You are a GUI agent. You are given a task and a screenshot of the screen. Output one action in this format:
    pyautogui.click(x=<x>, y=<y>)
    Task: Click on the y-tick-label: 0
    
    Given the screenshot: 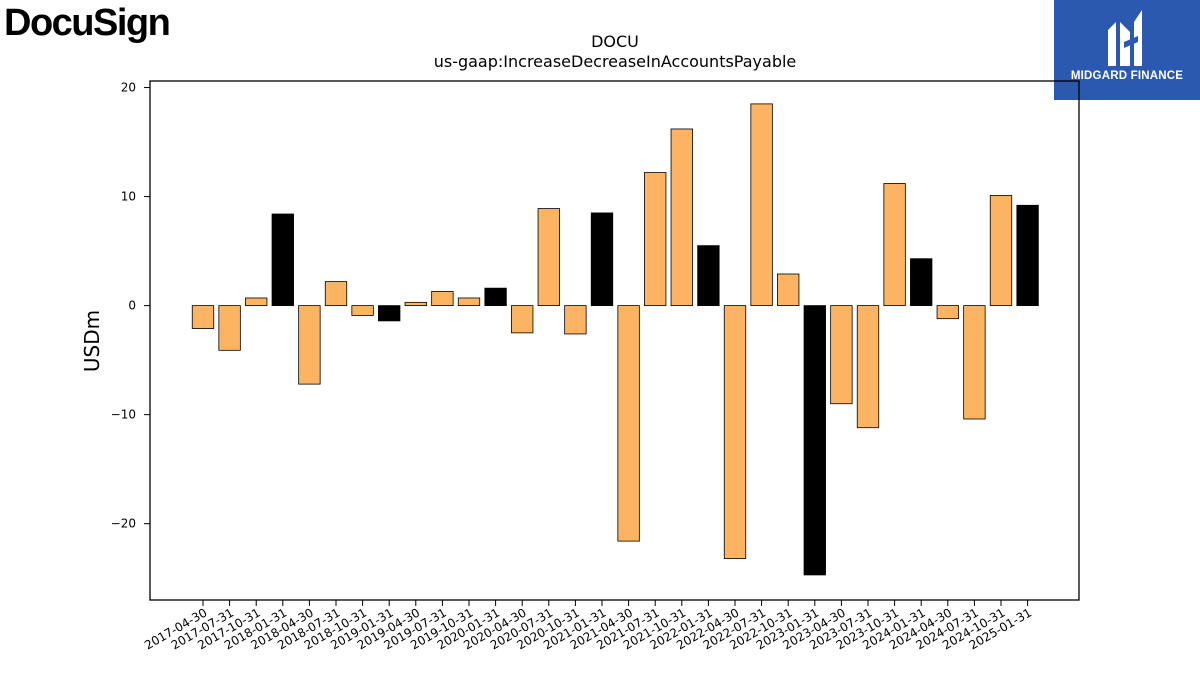 What is the action you would take?
    pyautogui.click(x=132, y=306)
    